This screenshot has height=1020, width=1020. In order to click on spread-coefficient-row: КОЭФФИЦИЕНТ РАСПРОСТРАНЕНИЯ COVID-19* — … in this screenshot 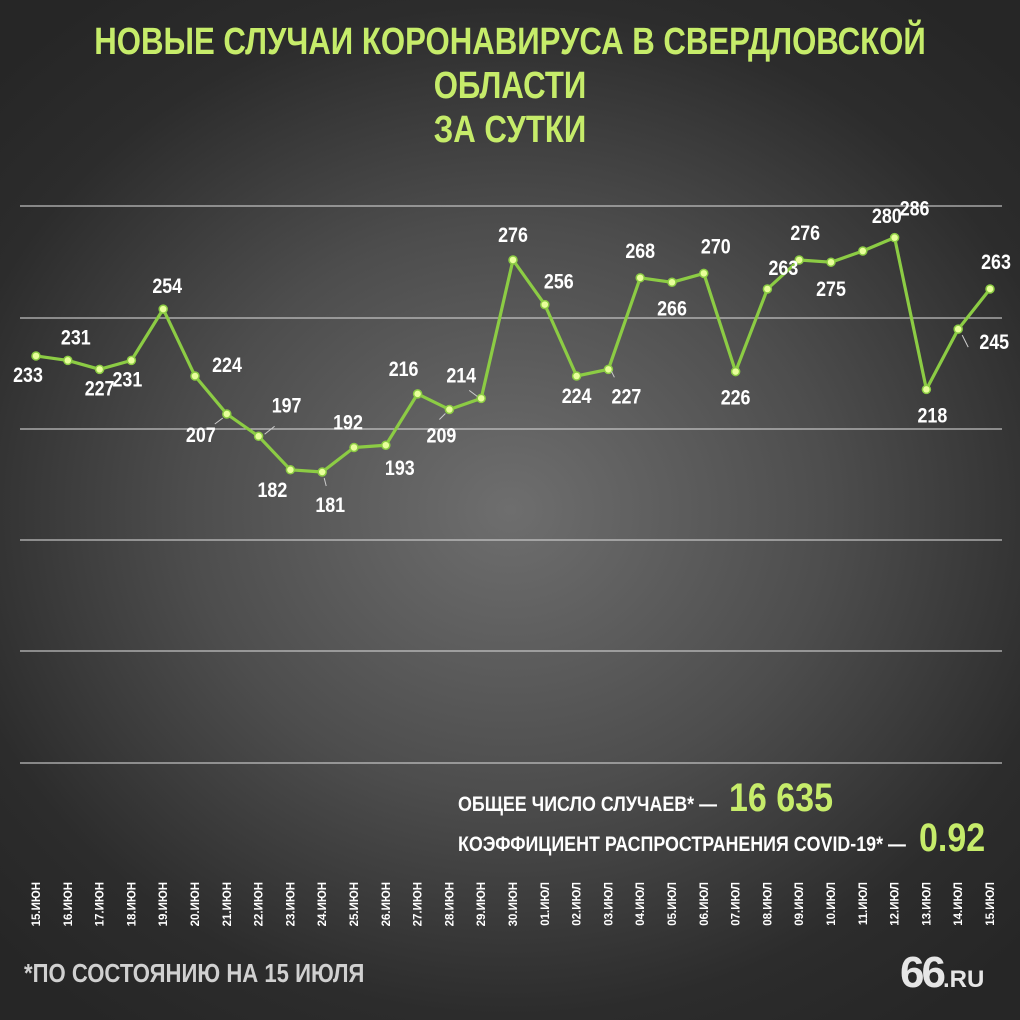, I will do `click(727, 838)`.